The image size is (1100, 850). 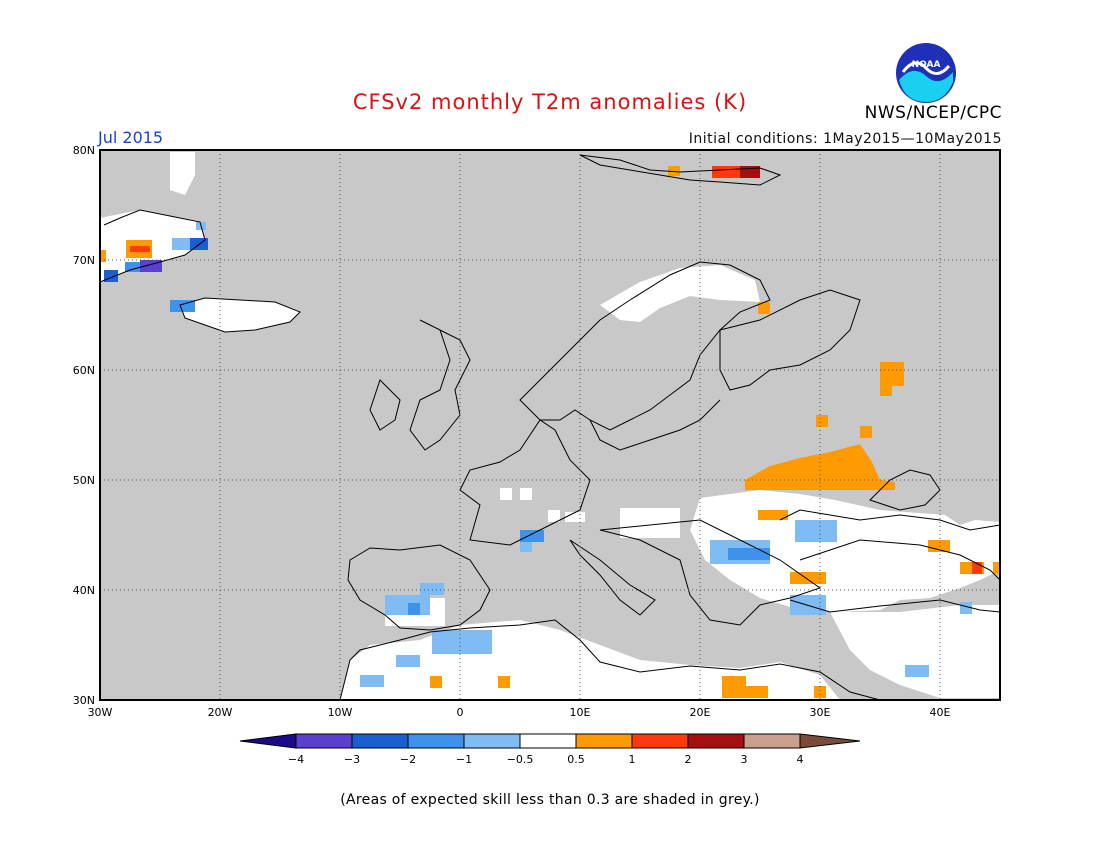 I want to click on lon-tick: 20E, so click(x=700, y=712).